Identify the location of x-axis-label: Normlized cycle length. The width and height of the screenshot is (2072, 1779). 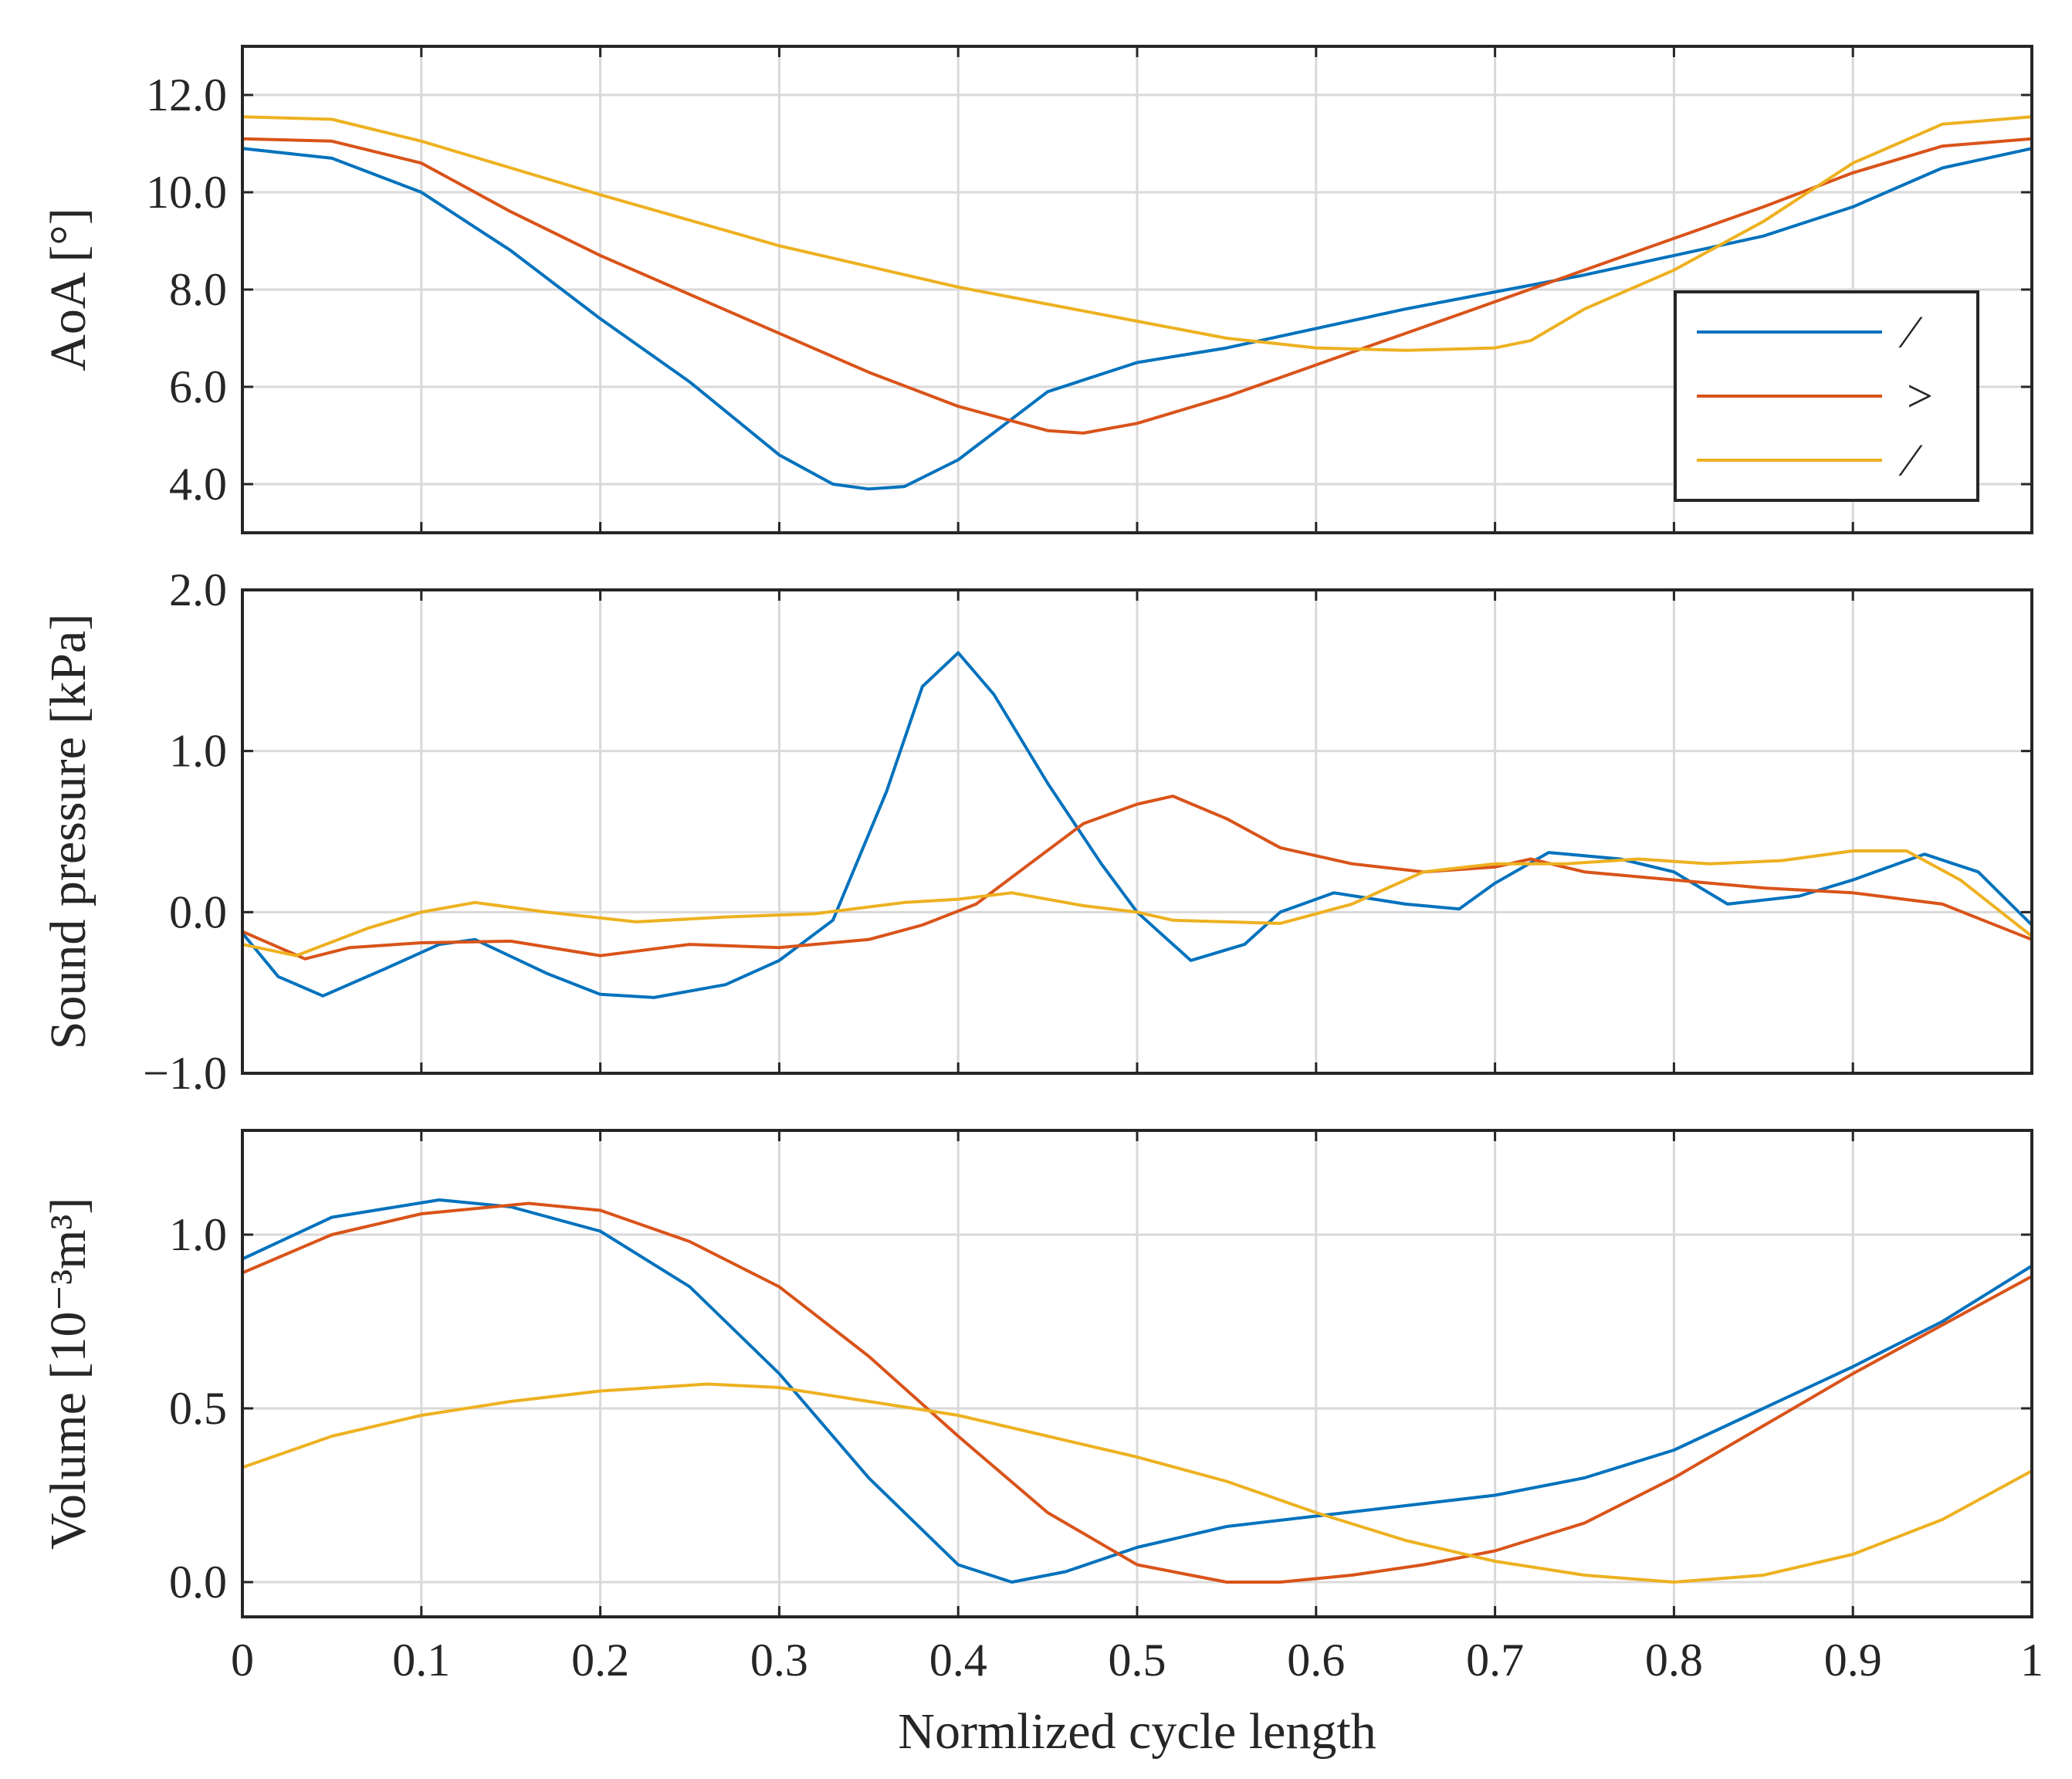
(1137, 1731).